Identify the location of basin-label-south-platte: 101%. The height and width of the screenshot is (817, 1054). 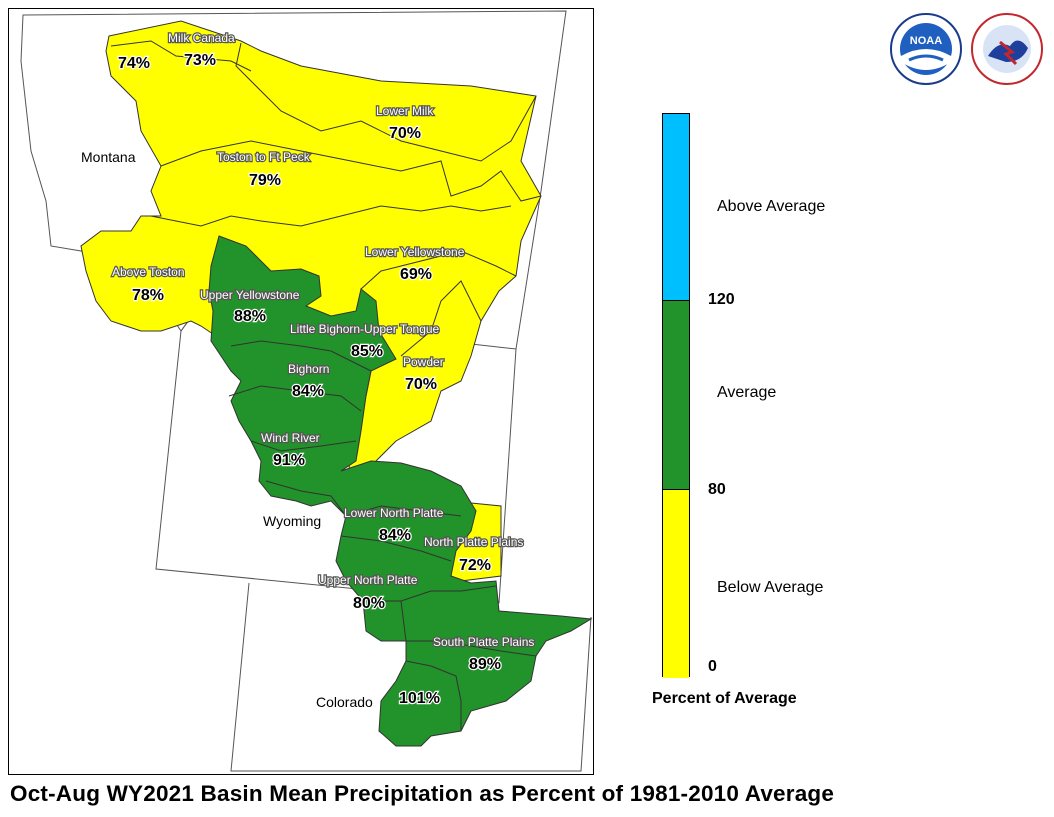
(419, 698).